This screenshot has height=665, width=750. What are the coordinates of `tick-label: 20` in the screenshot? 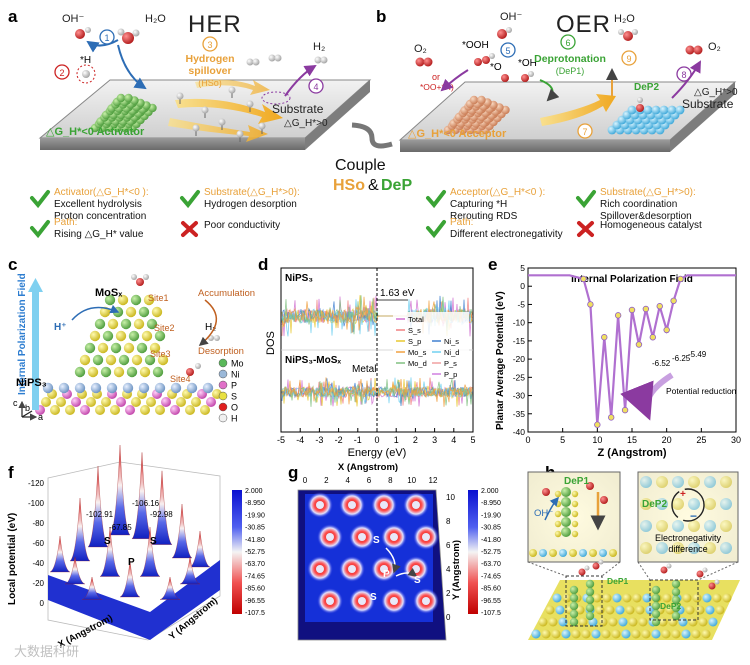 It's located at (667, 440).